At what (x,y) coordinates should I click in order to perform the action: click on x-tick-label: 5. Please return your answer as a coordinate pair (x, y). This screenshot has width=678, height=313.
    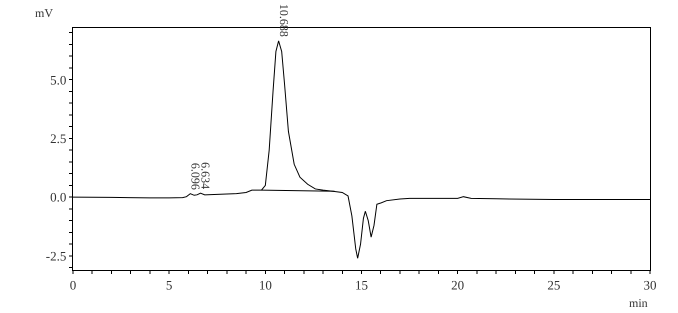
    Looking at the image, I should click on (169, 285).